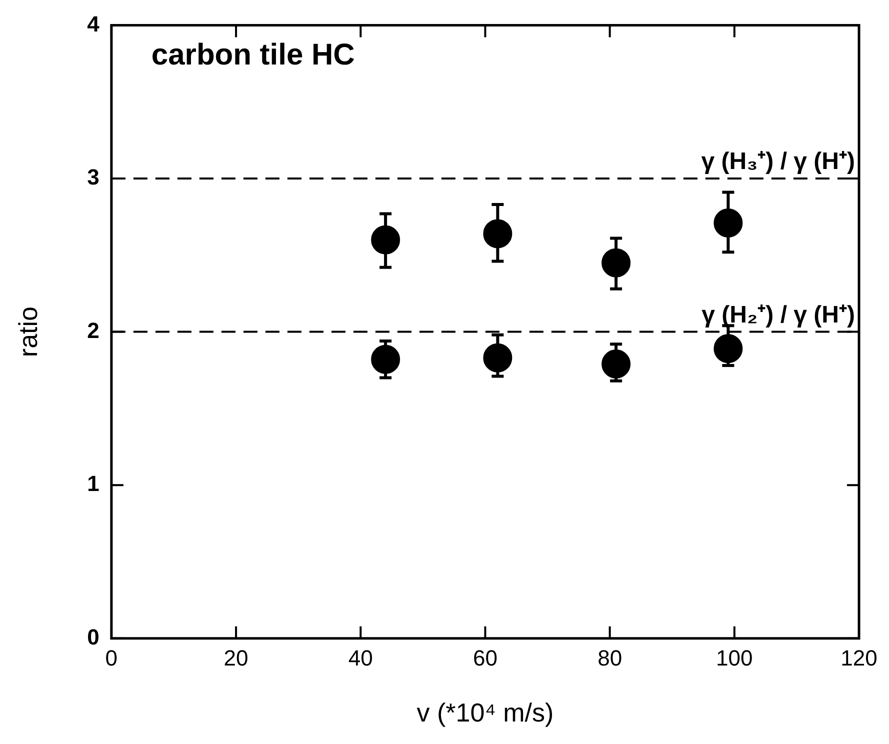 This screenshot has width=889, height=744. I want to click on x-tick-label: 20, so click(236, 658).